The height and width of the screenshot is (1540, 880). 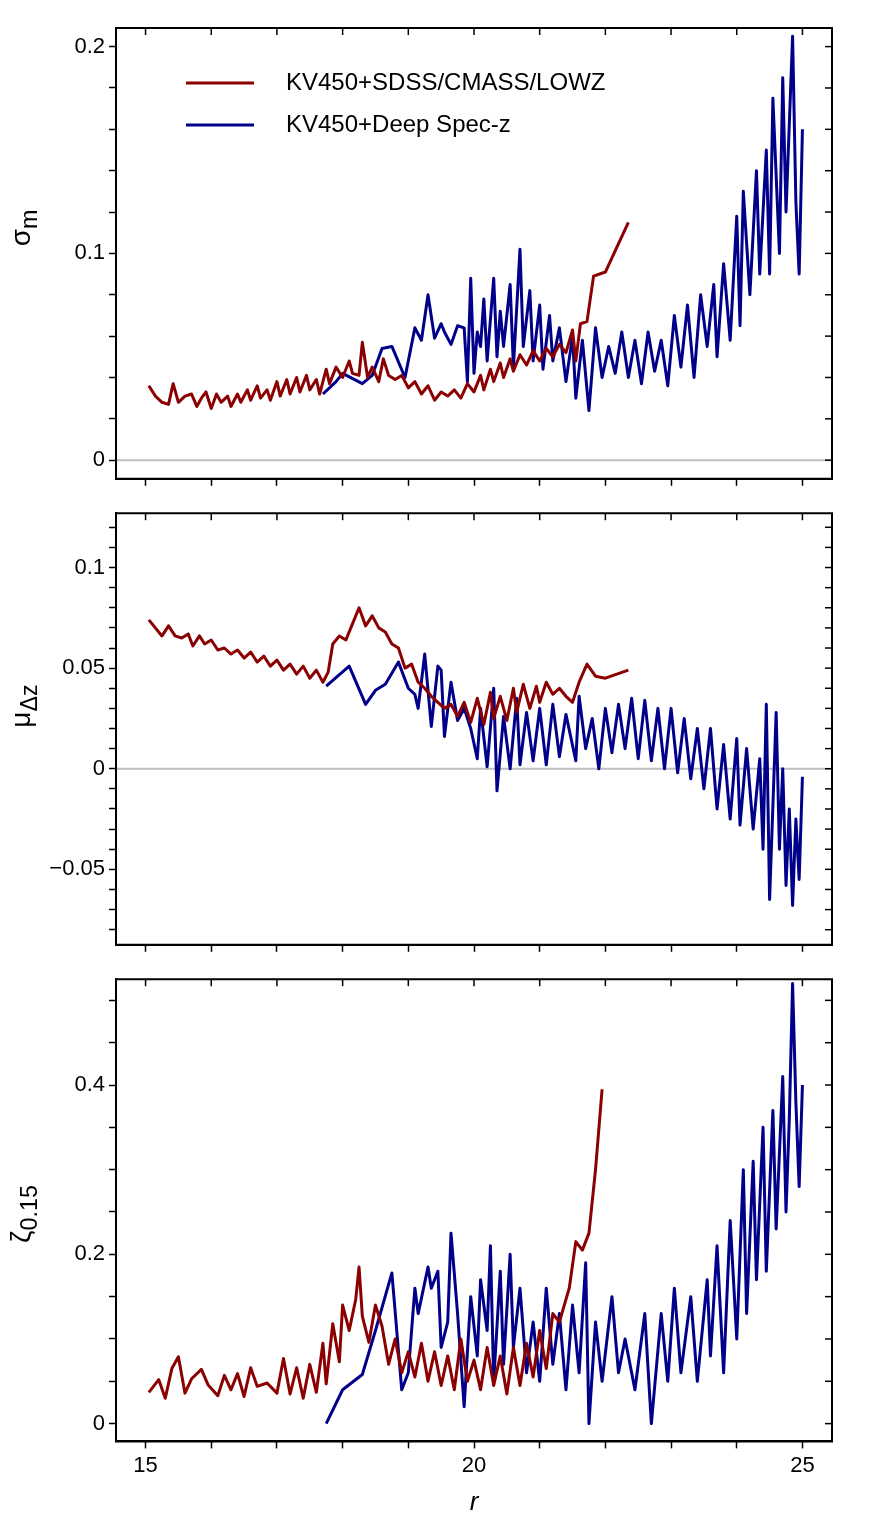 I want to click on x-axis-title: r, so click(x=474, y=1500).